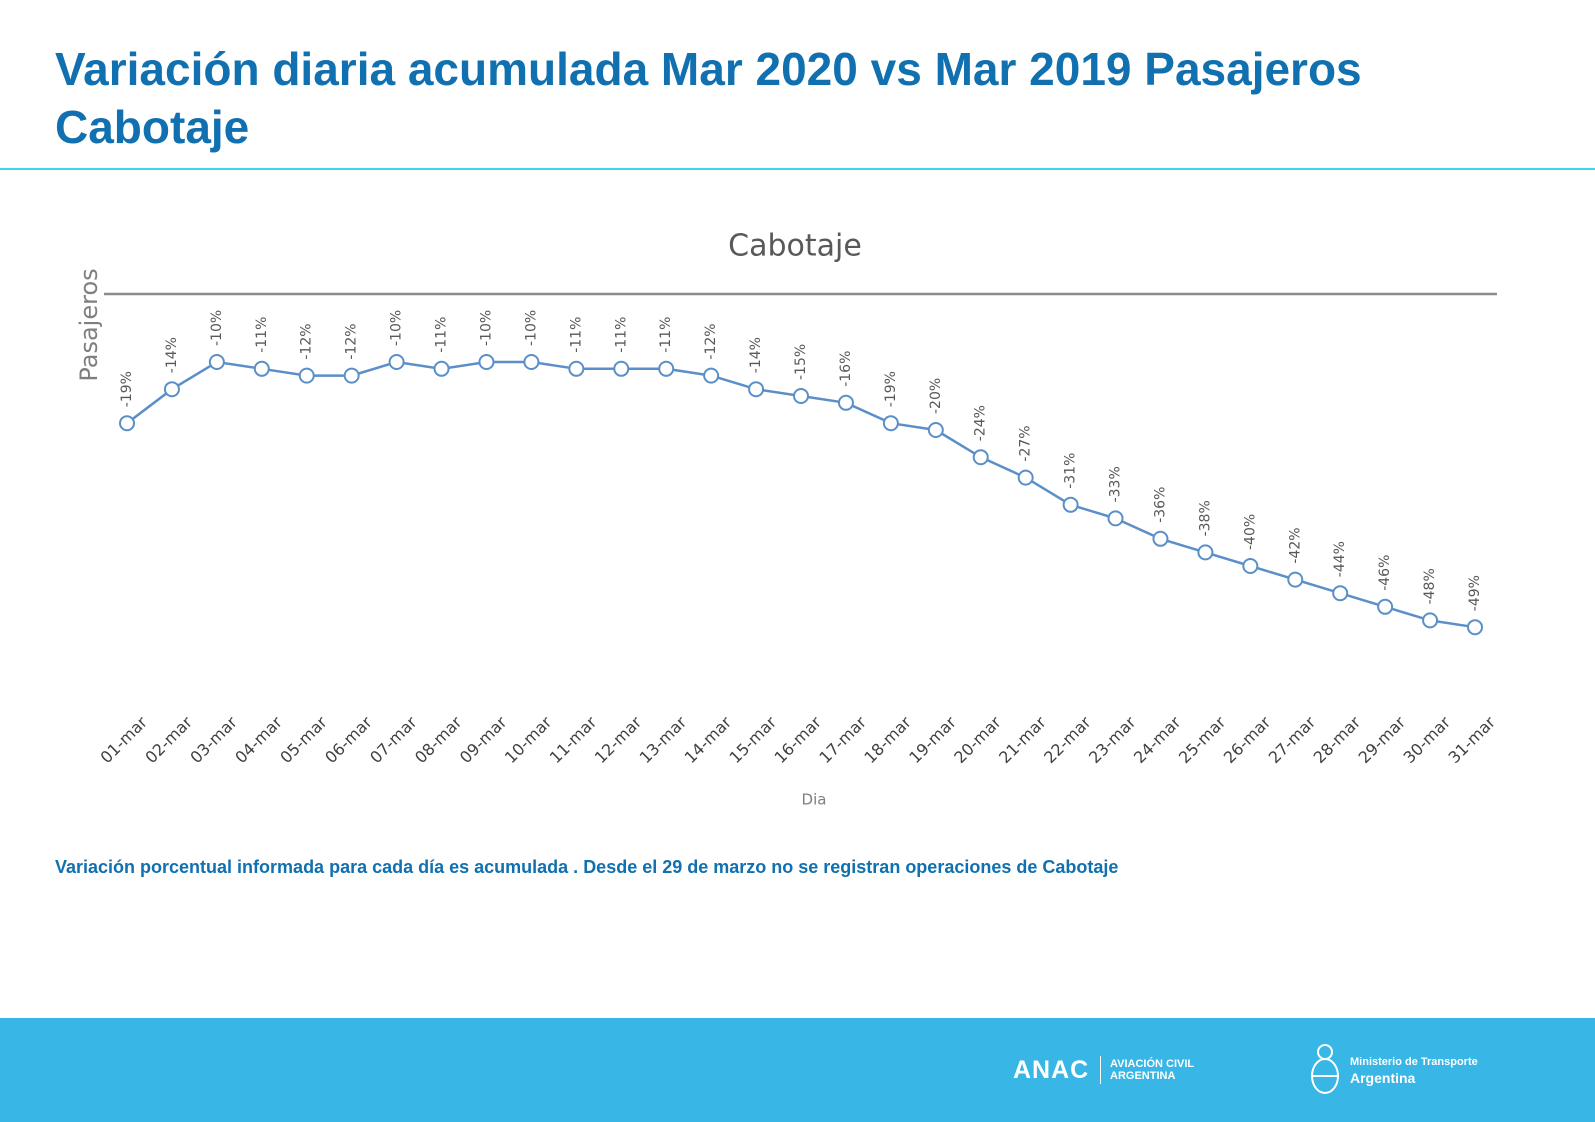 This screenshot has width=1595, height=1122. Describe the element at coordinates (814, 800) in the screenshot. I see `x-axis-label: Dia` at that location.